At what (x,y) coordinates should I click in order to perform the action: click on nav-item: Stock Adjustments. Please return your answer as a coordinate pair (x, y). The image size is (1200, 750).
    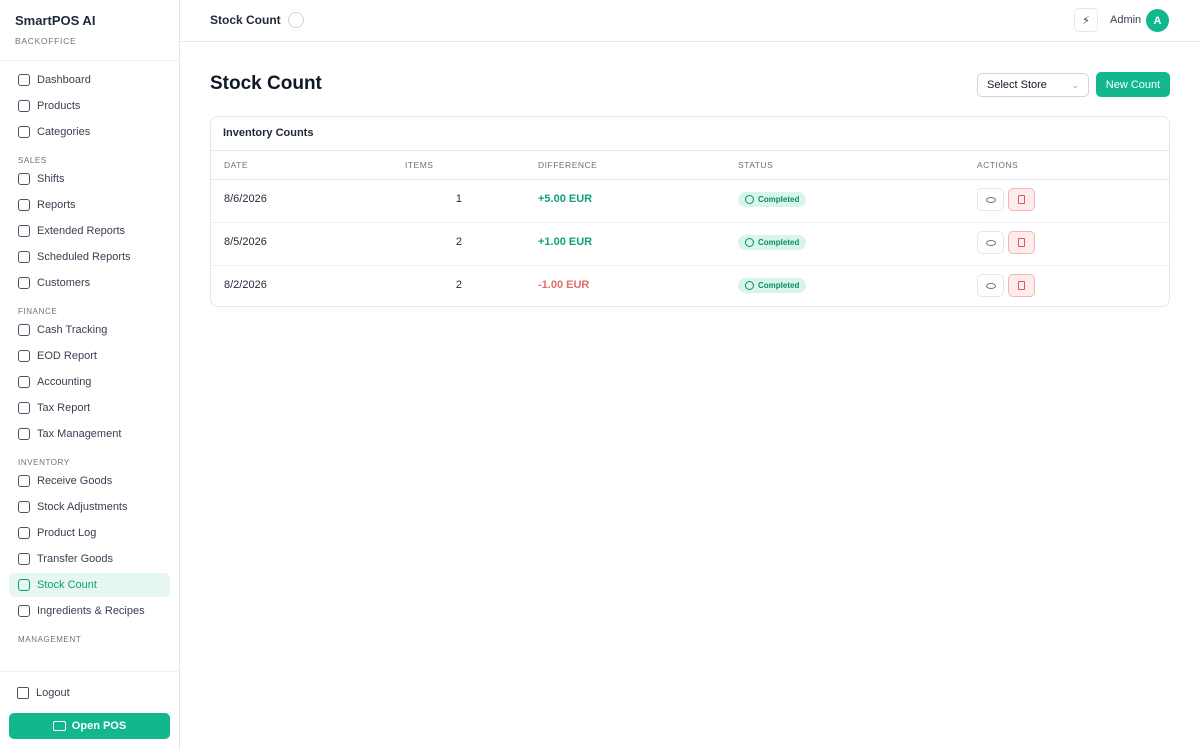
    Looking at the image, I should click on (89, 507).